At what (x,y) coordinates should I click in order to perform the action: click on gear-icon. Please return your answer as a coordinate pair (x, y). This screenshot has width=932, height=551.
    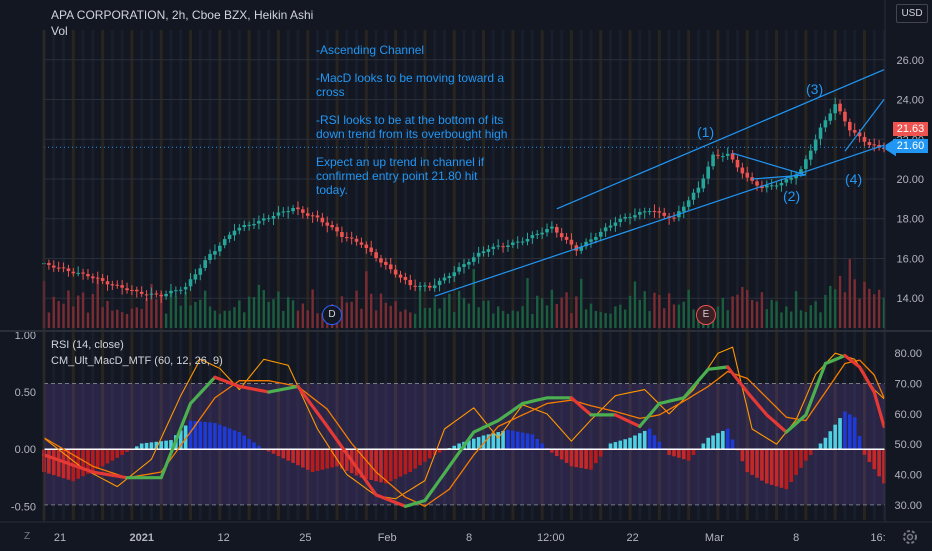
    Looking at the image, I should click on (910, 537).